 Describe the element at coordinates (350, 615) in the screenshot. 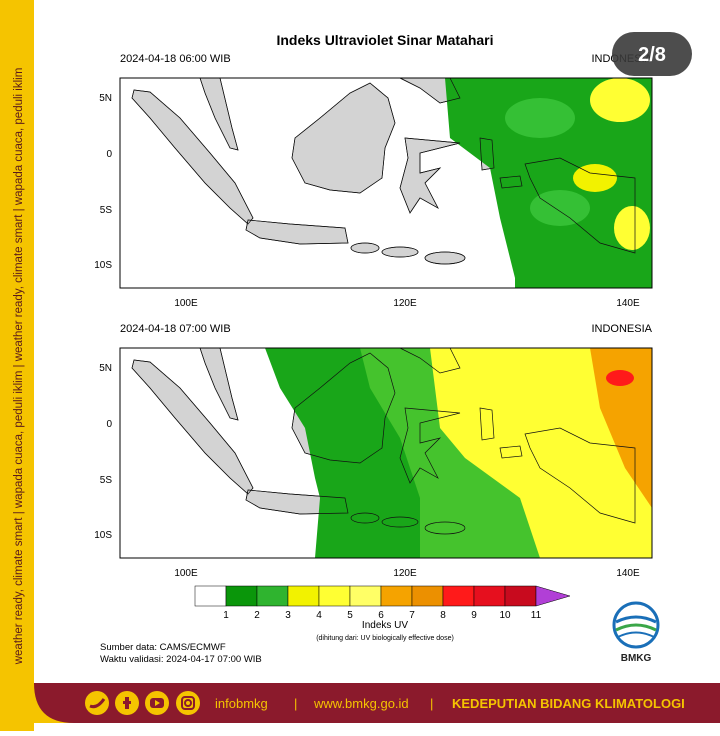

I see `colorbar-tick-label: 5` at that location.